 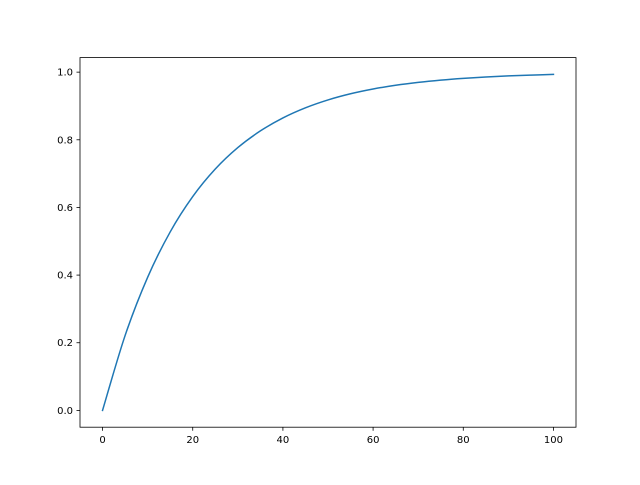 What do you see at coordinates (65, 73) in the screenshot?
I see `y-tick-label: 1.0` at bounding box center [65, 73].